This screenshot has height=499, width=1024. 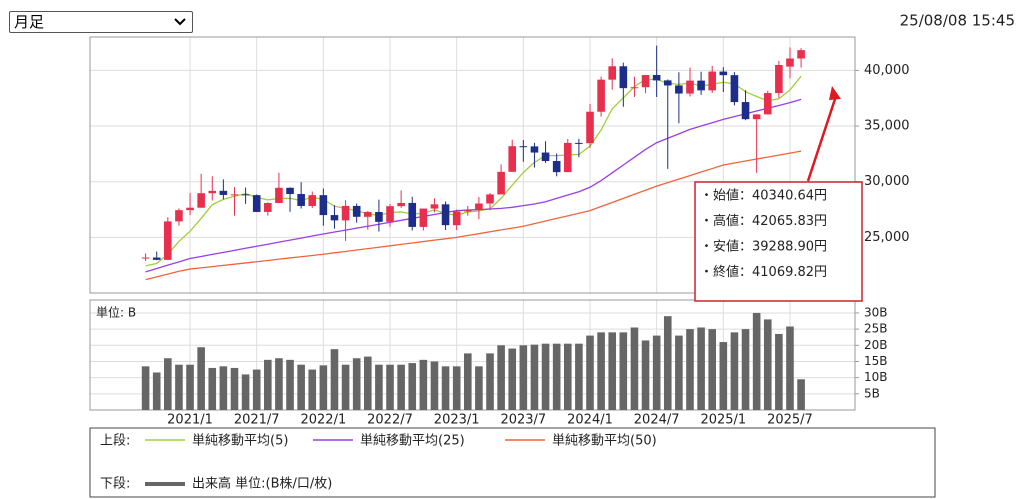 What do you see at coordinates (887, 70) in the screenshot?
I see `y-tick-label: 40,000` at bounding box center [887, 70].